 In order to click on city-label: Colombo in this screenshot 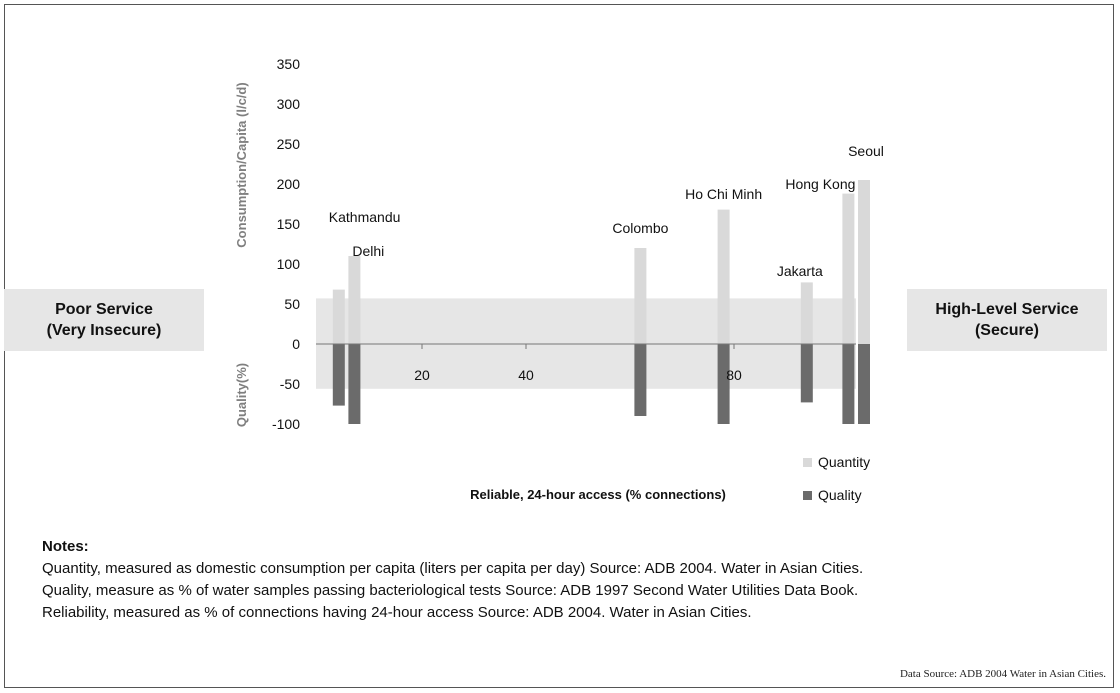, I will do `click(640, 228)`.